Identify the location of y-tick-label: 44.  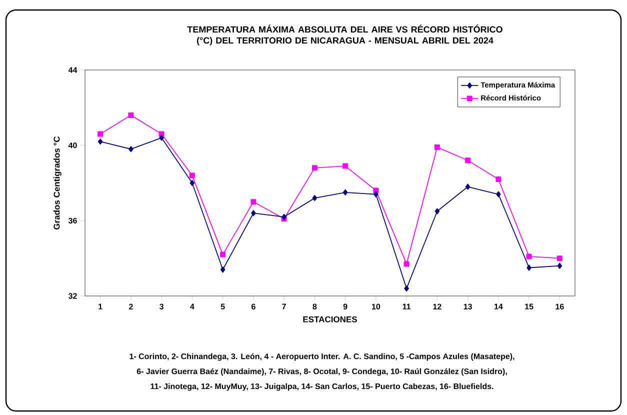
(73, 70).